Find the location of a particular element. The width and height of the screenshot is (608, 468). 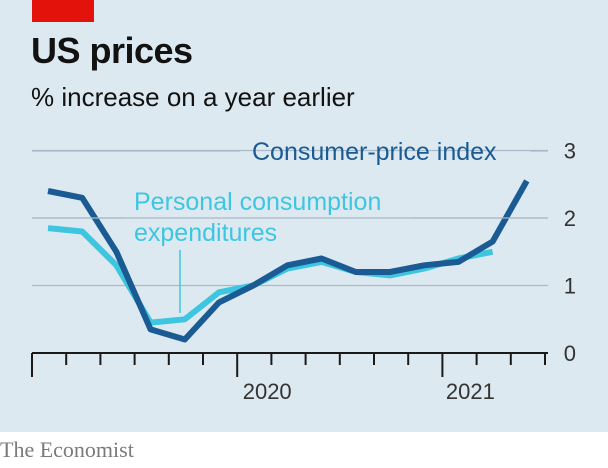

pce-series-label-line2: expenditures is located at coordinates (205, 233).